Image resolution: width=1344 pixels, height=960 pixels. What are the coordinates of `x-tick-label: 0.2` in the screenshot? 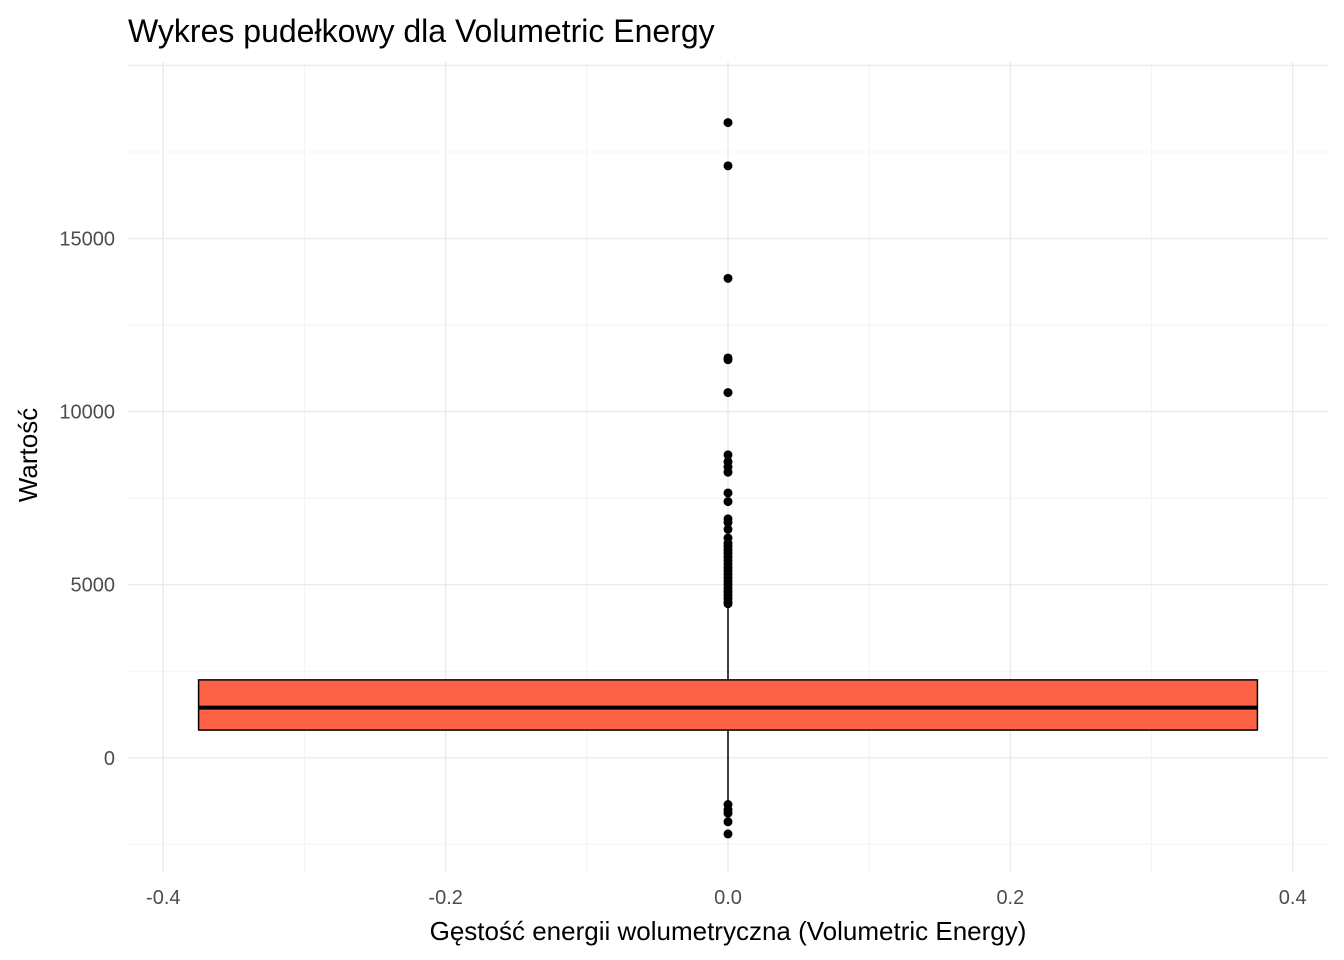 It's located at (1010, 898).